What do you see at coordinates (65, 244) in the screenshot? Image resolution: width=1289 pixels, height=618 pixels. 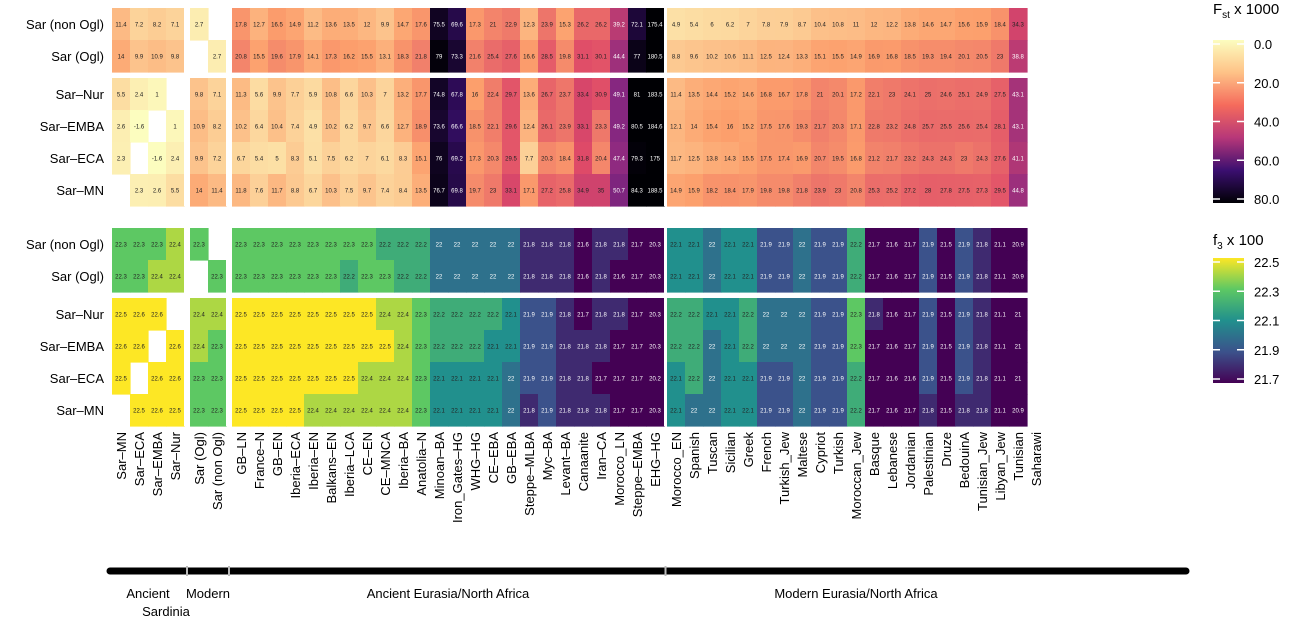 I see `f3-row-label: Sar (non Ogl)` at bounding box center [65, 244].